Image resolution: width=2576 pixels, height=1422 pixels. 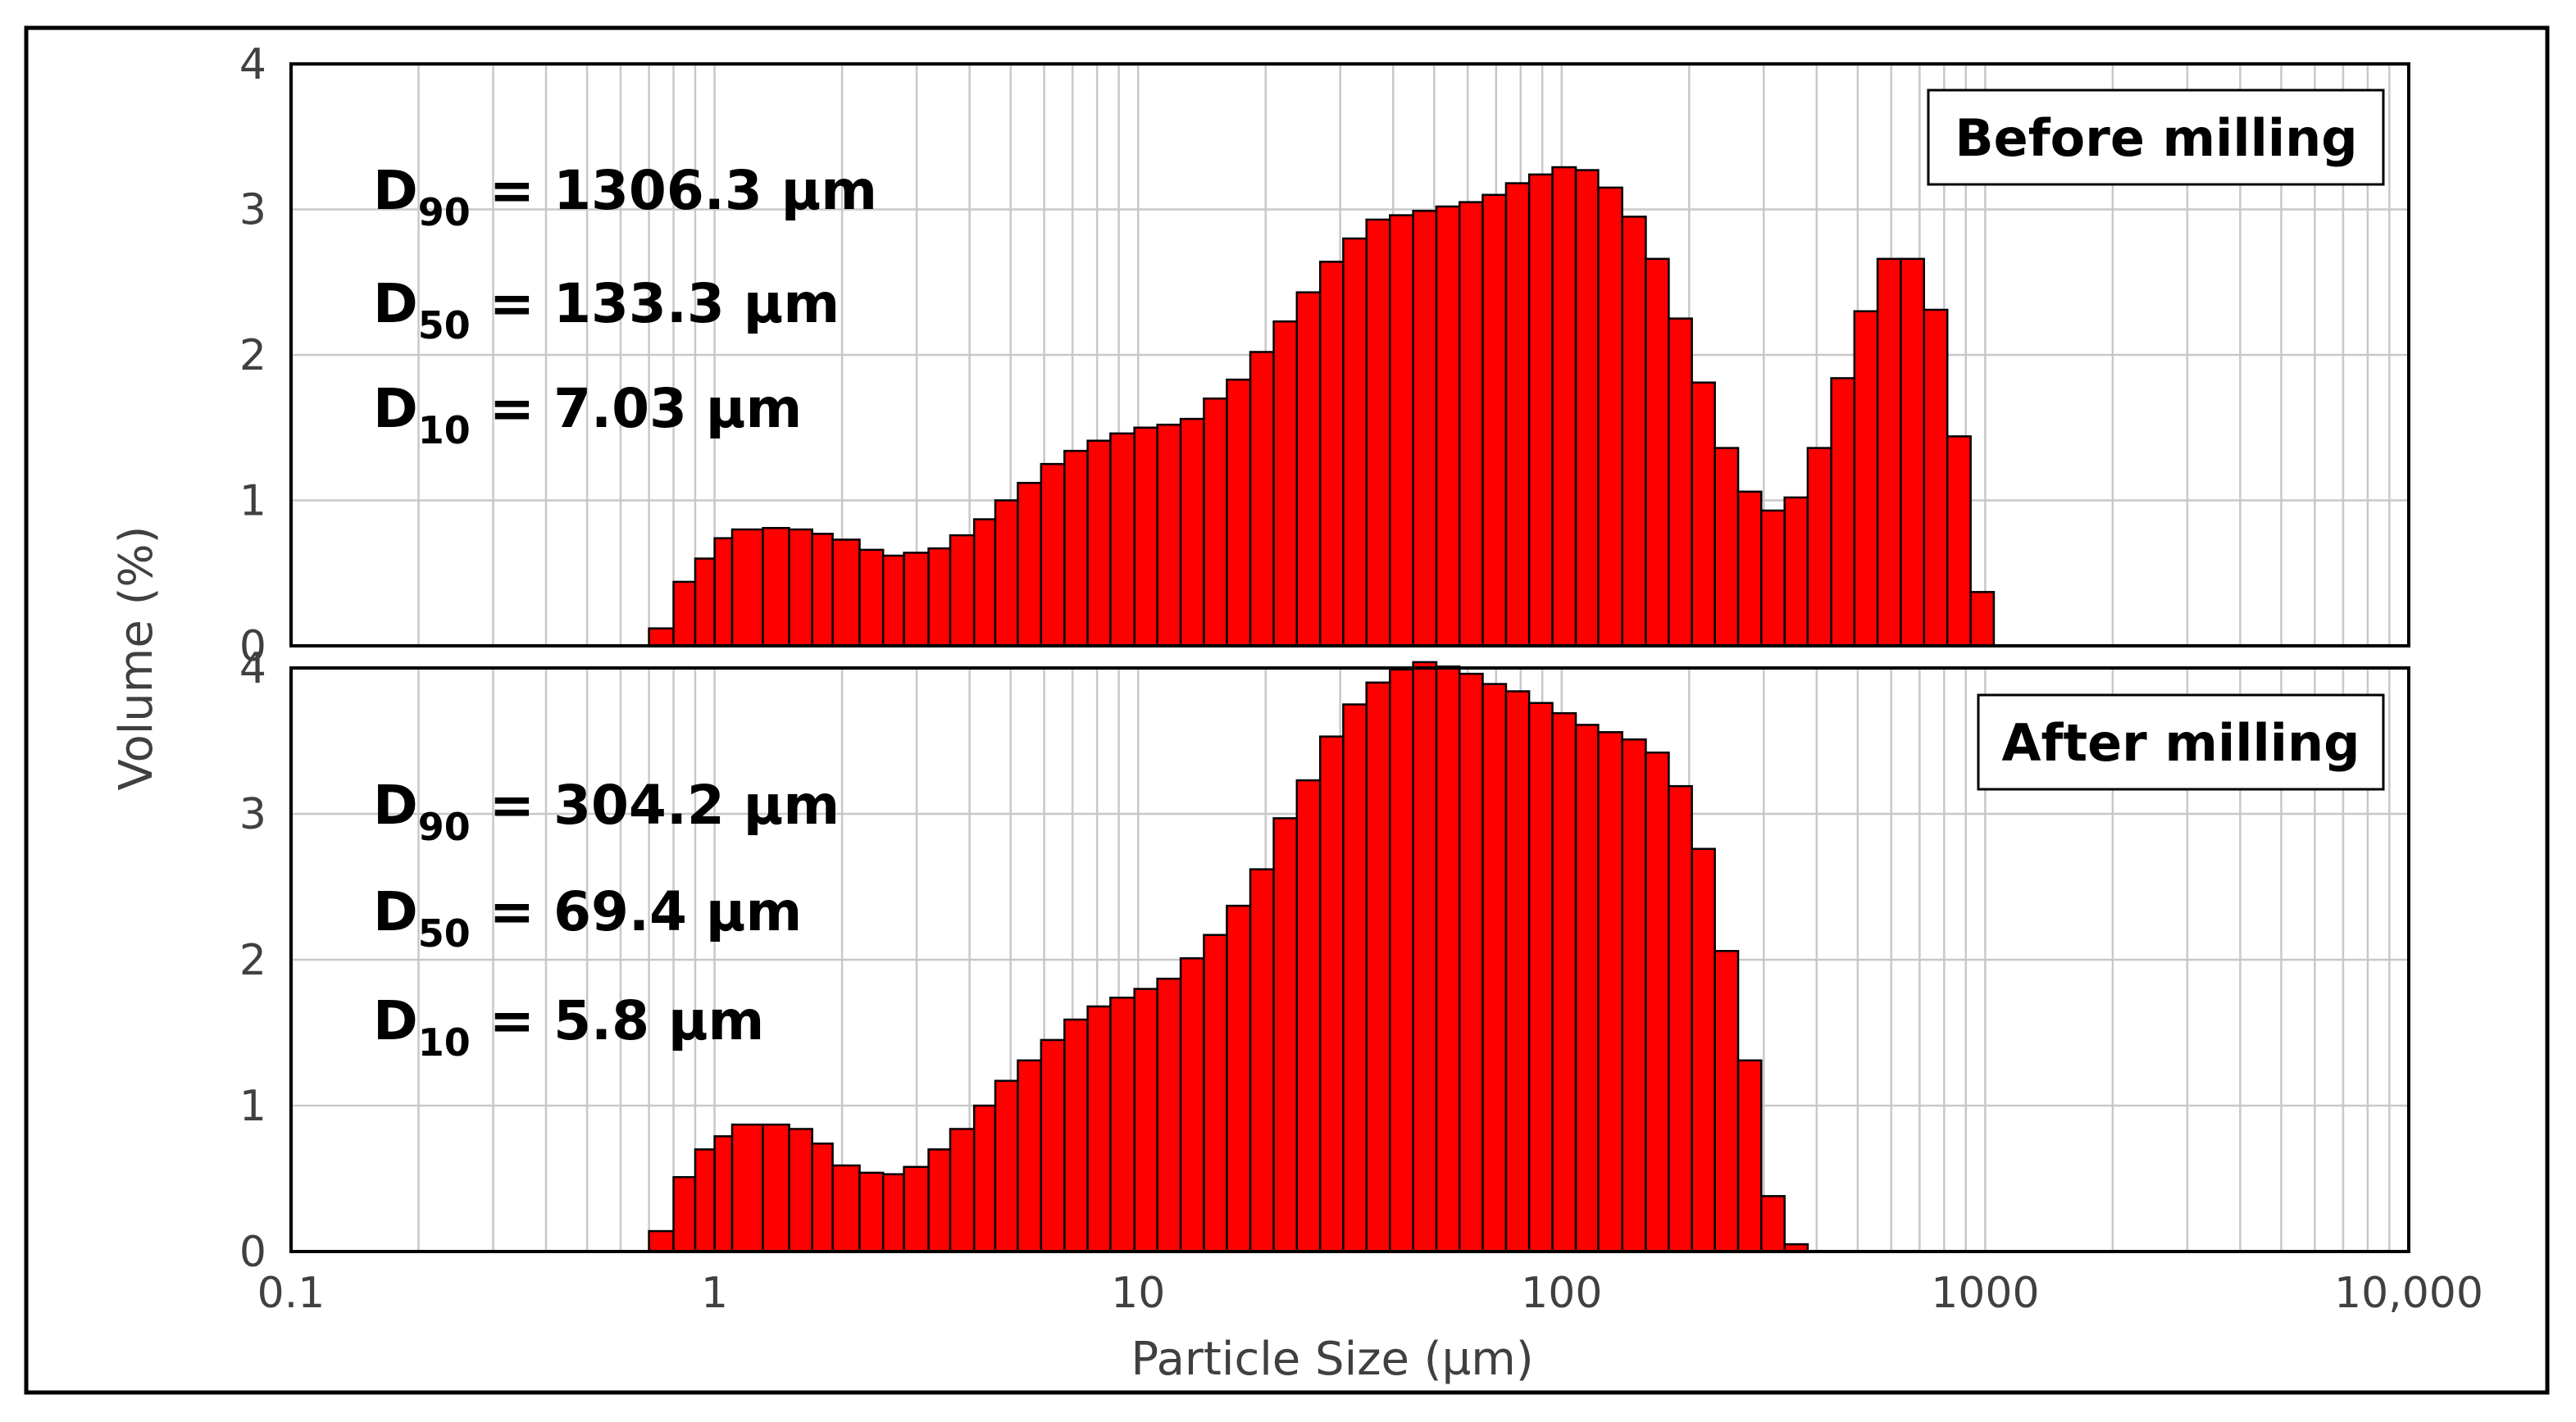 What do you see at coordinates (1332, 1360) in the screenshot?
I see `x-axis-title: Particle Size (µm)` at bounding box center [1332, 1360].